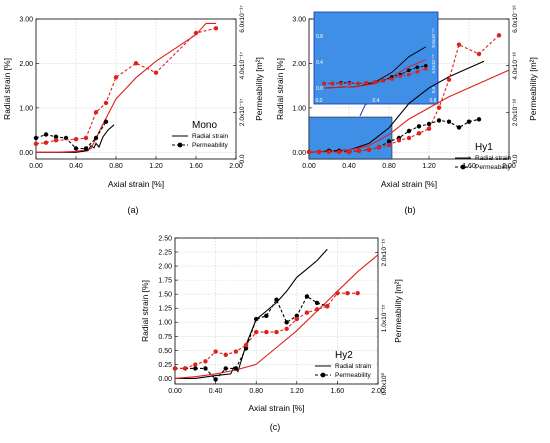 The image size is (550, 443). I want to click on y-tick-label: 1.25, so click(165, 309).